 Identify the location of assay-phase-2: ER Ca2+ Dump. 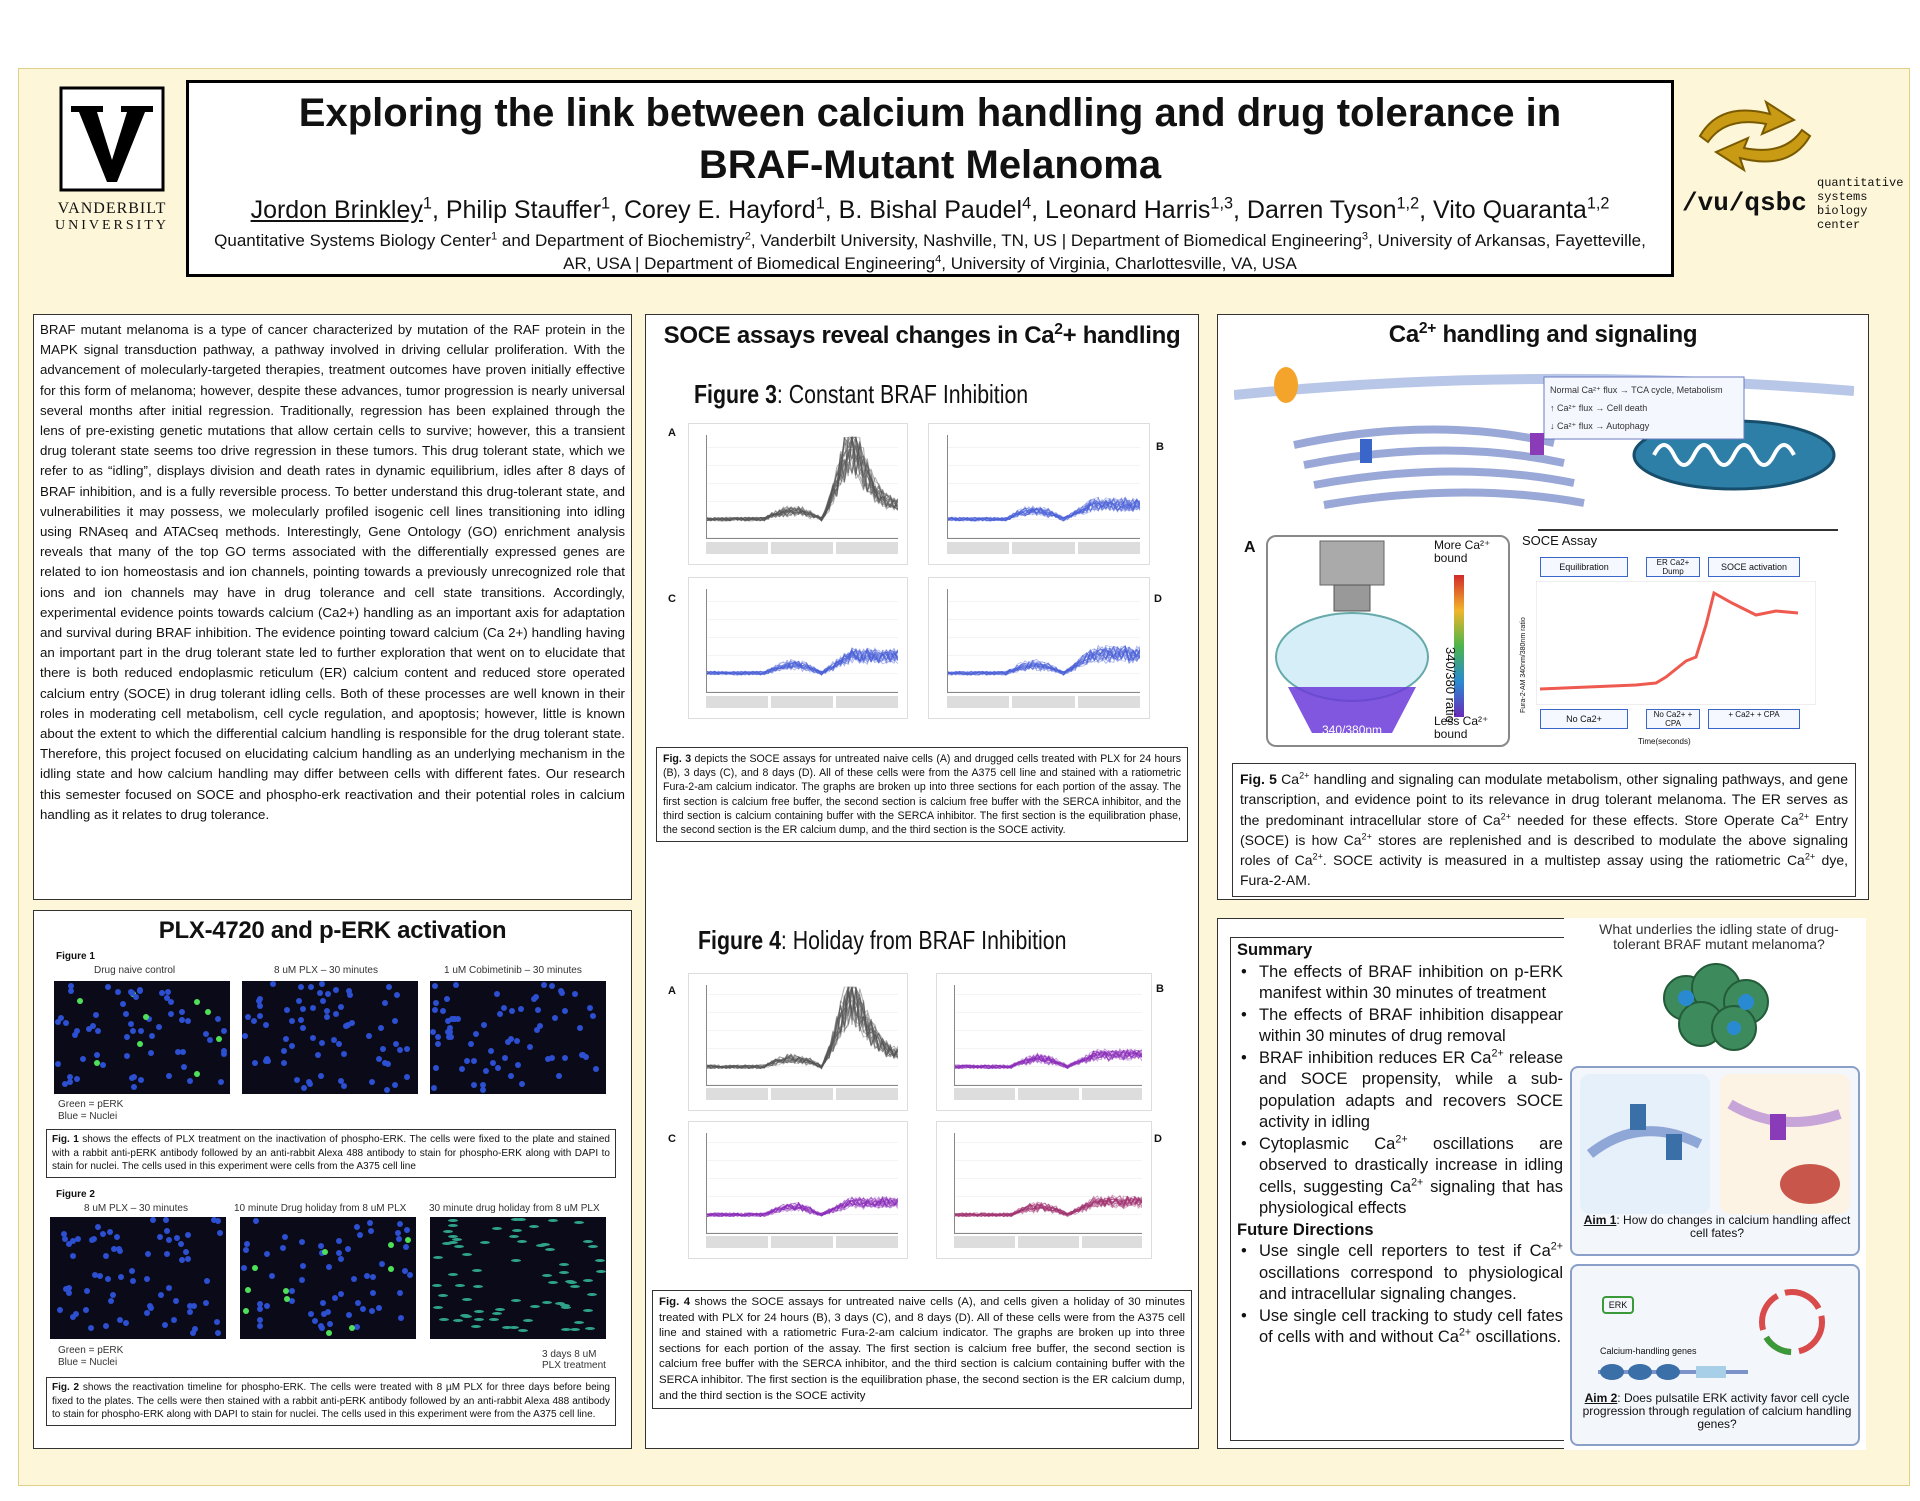
(1673, 567).